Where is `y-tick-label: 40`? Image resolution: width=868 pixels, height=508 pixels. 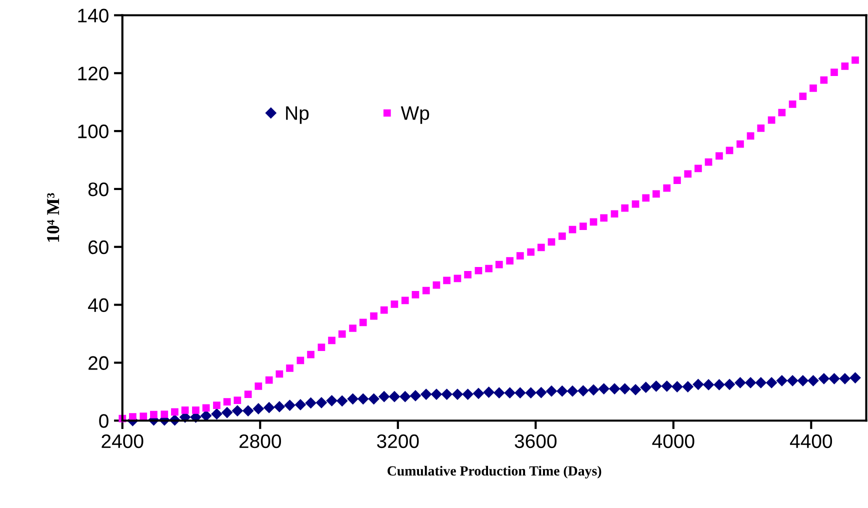
y-tick-label: 40 is located at coordinates (98, 305).